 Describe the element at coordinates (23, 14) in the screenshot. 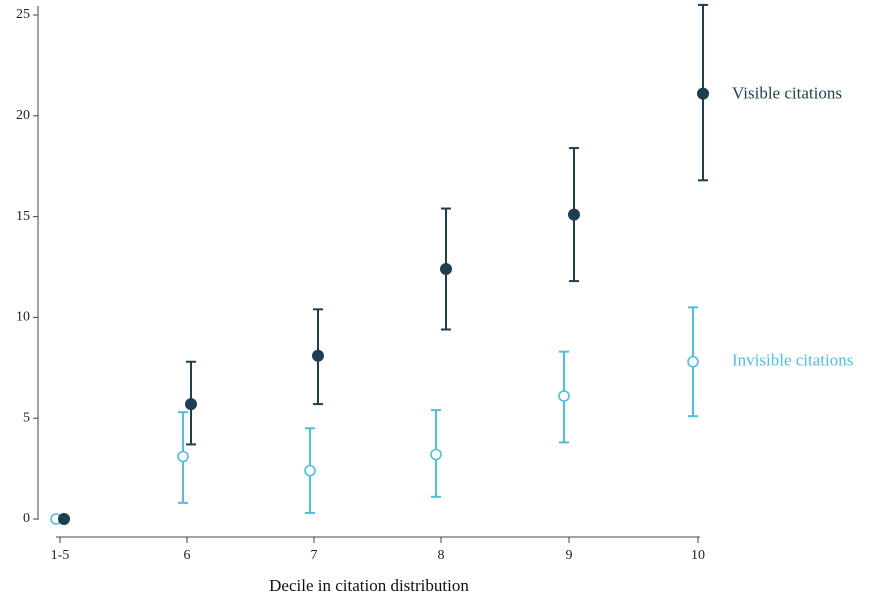

I see `y-tick-label-25: 25` at that location.